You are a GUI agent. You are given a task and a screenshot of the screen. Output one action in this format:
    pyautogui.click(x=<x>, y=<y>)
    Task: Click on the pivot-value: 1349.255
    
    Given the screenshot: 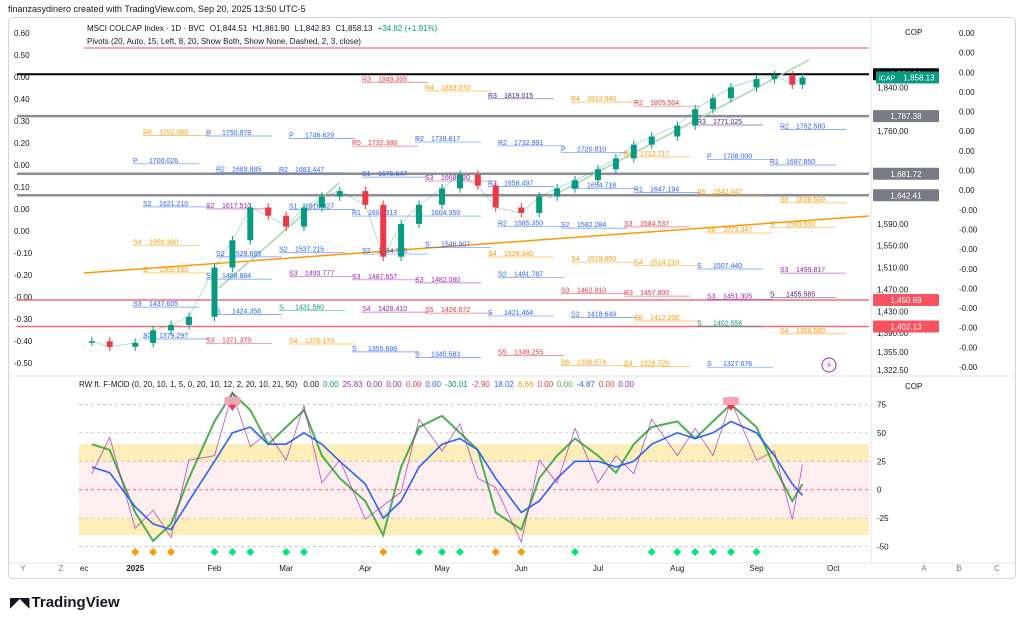 What is the action you would take?
    pyautogui.click(x=528, y=352)
    